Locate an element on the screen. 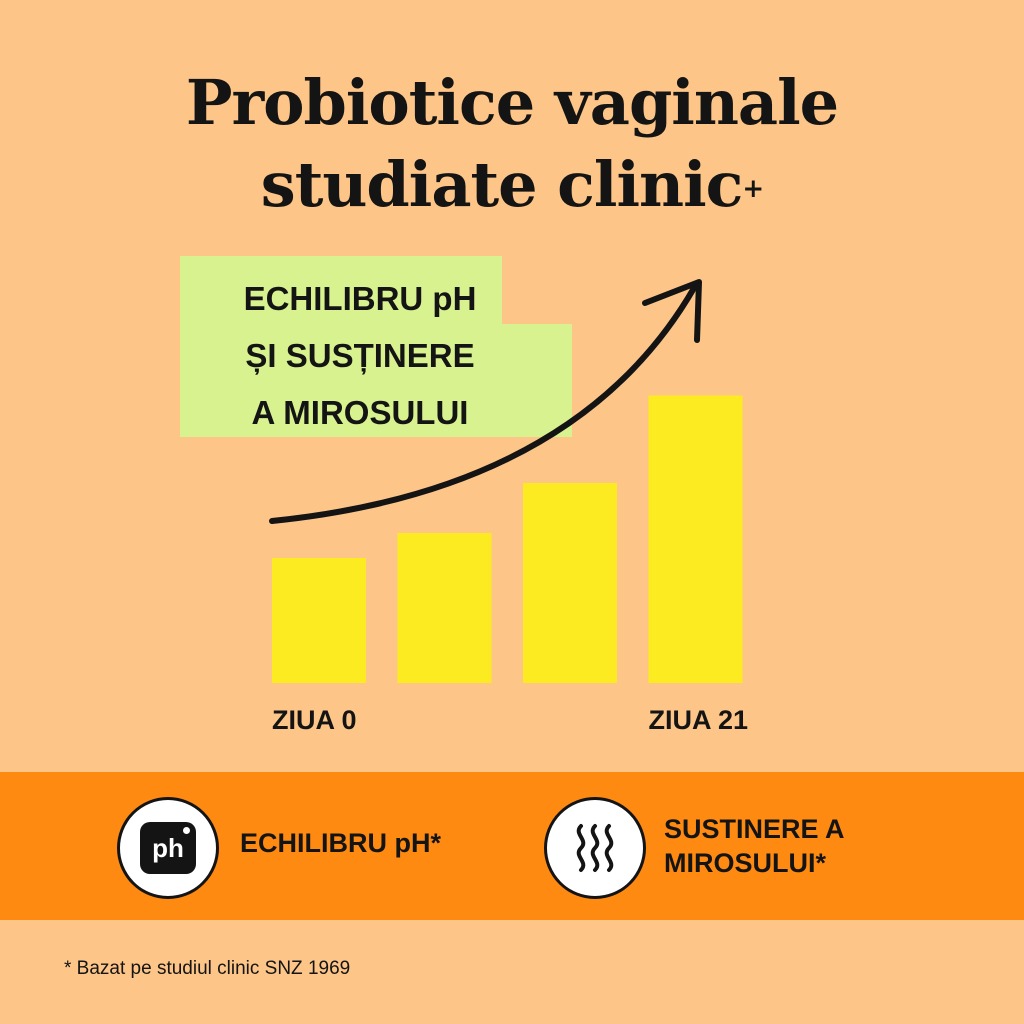 Image resolution: width=1024 pixels, height=1024 pixels. title-superscript: + is located at coordinates (753, 189).